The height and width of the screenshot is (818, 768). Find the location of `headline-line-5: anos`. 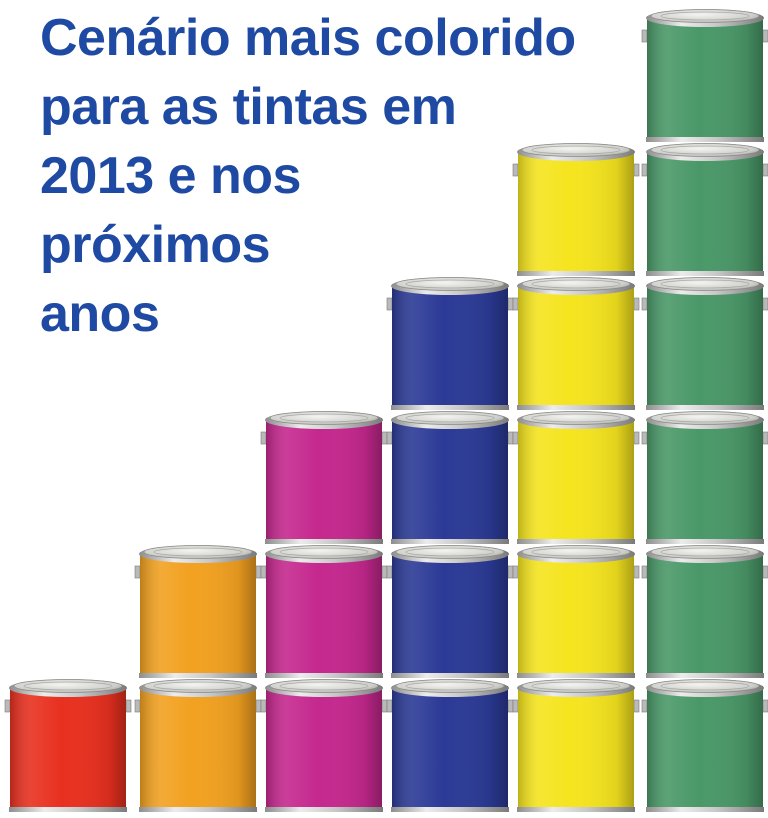

headline-line-5: anos is located at coordinates (100, 314).